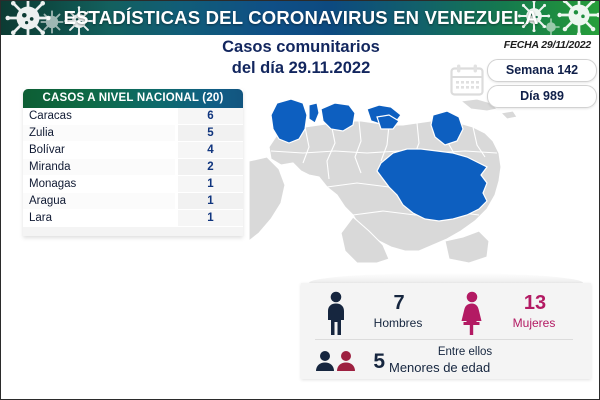 This screenshot has width=600, height=400. I want to click on calendar-icon, so click(467, 82).